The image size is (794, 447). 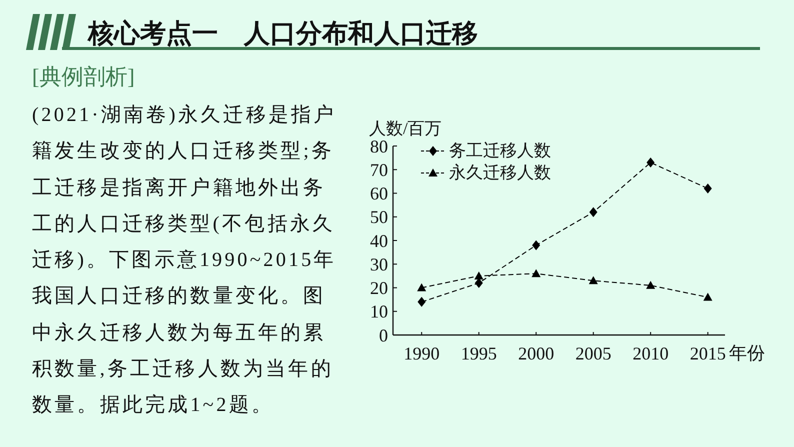 What do you see at coordinates (383, 335) in the screenshot?
I see `y-tick-label: 0` at bounding box center [383, 335].